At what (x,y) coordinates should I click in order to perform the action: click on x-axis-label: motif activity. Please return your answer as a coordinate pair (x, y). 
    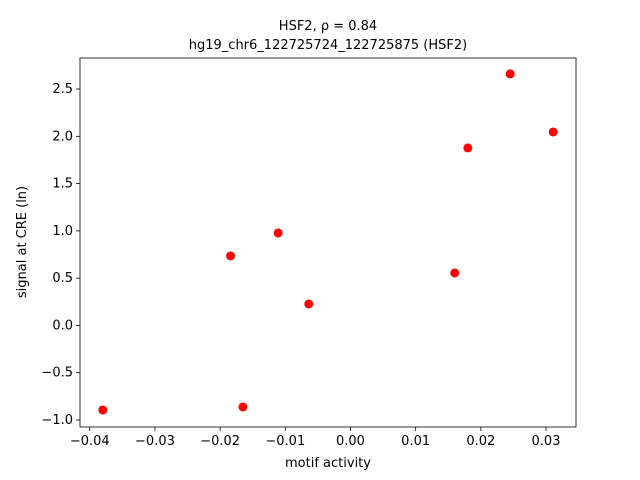
    Looking at the image, I should click on (328, 463).